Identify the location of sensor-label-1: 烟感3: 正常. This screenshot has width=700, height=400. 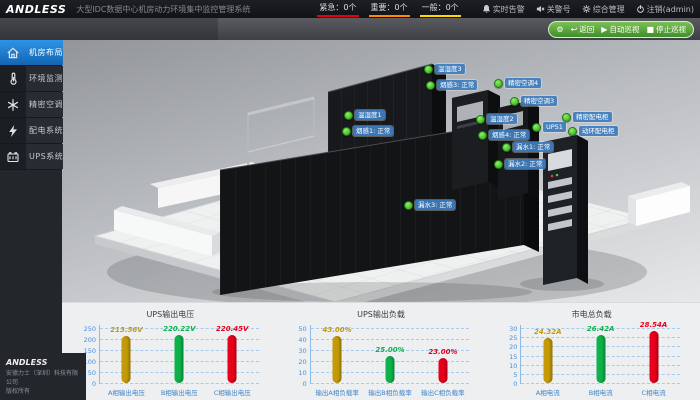
(452, 85).